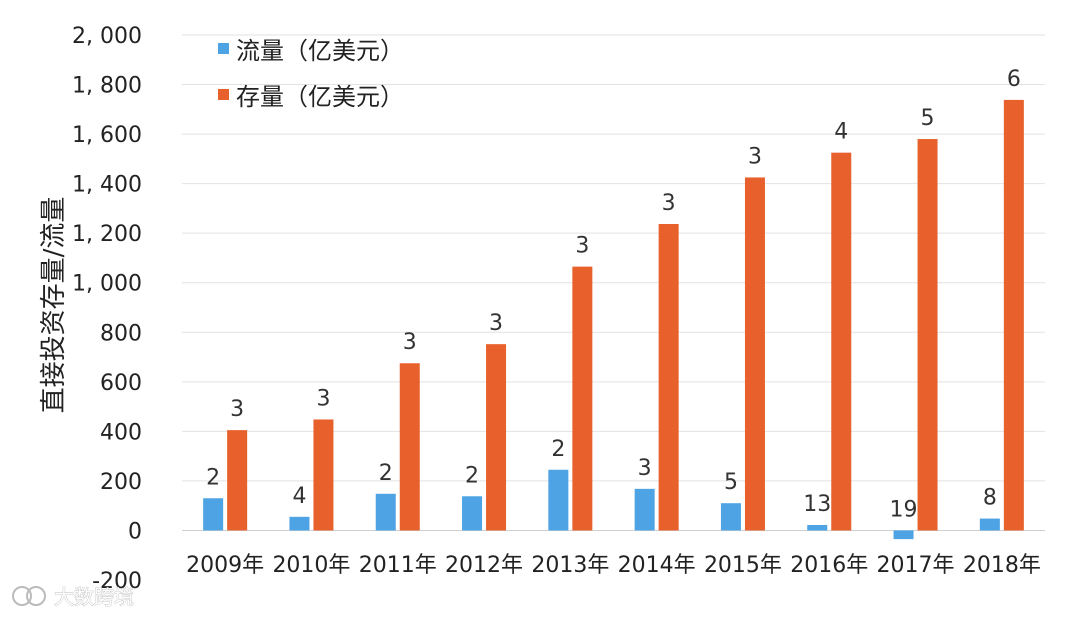  I want to click on stock-data-label: 4, so click(841, 132).